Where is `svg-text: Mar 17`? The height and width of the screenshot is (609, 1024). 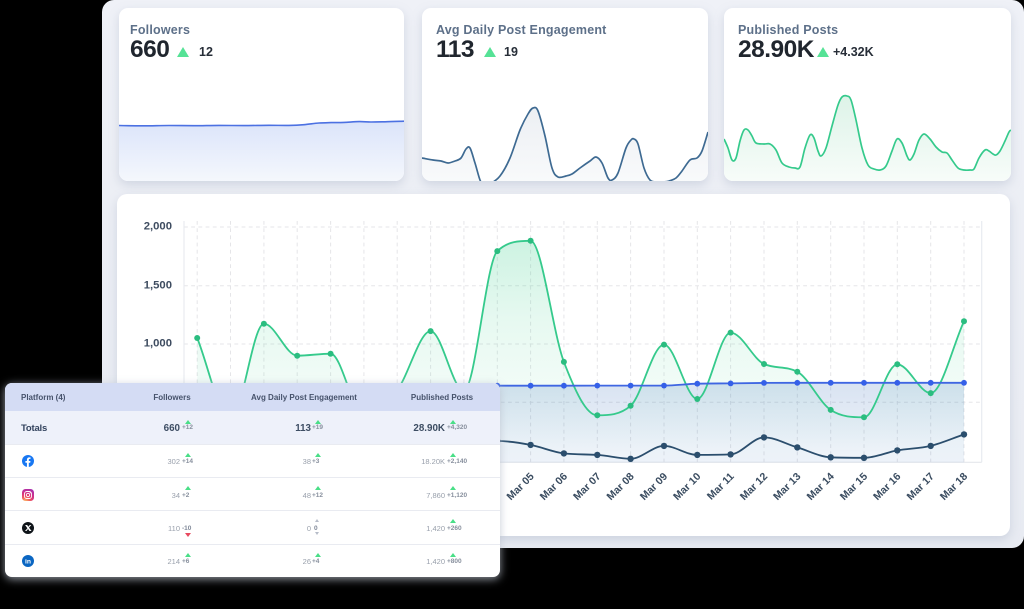
svg-text: Mar 17 is located at coordinates (921, 487).